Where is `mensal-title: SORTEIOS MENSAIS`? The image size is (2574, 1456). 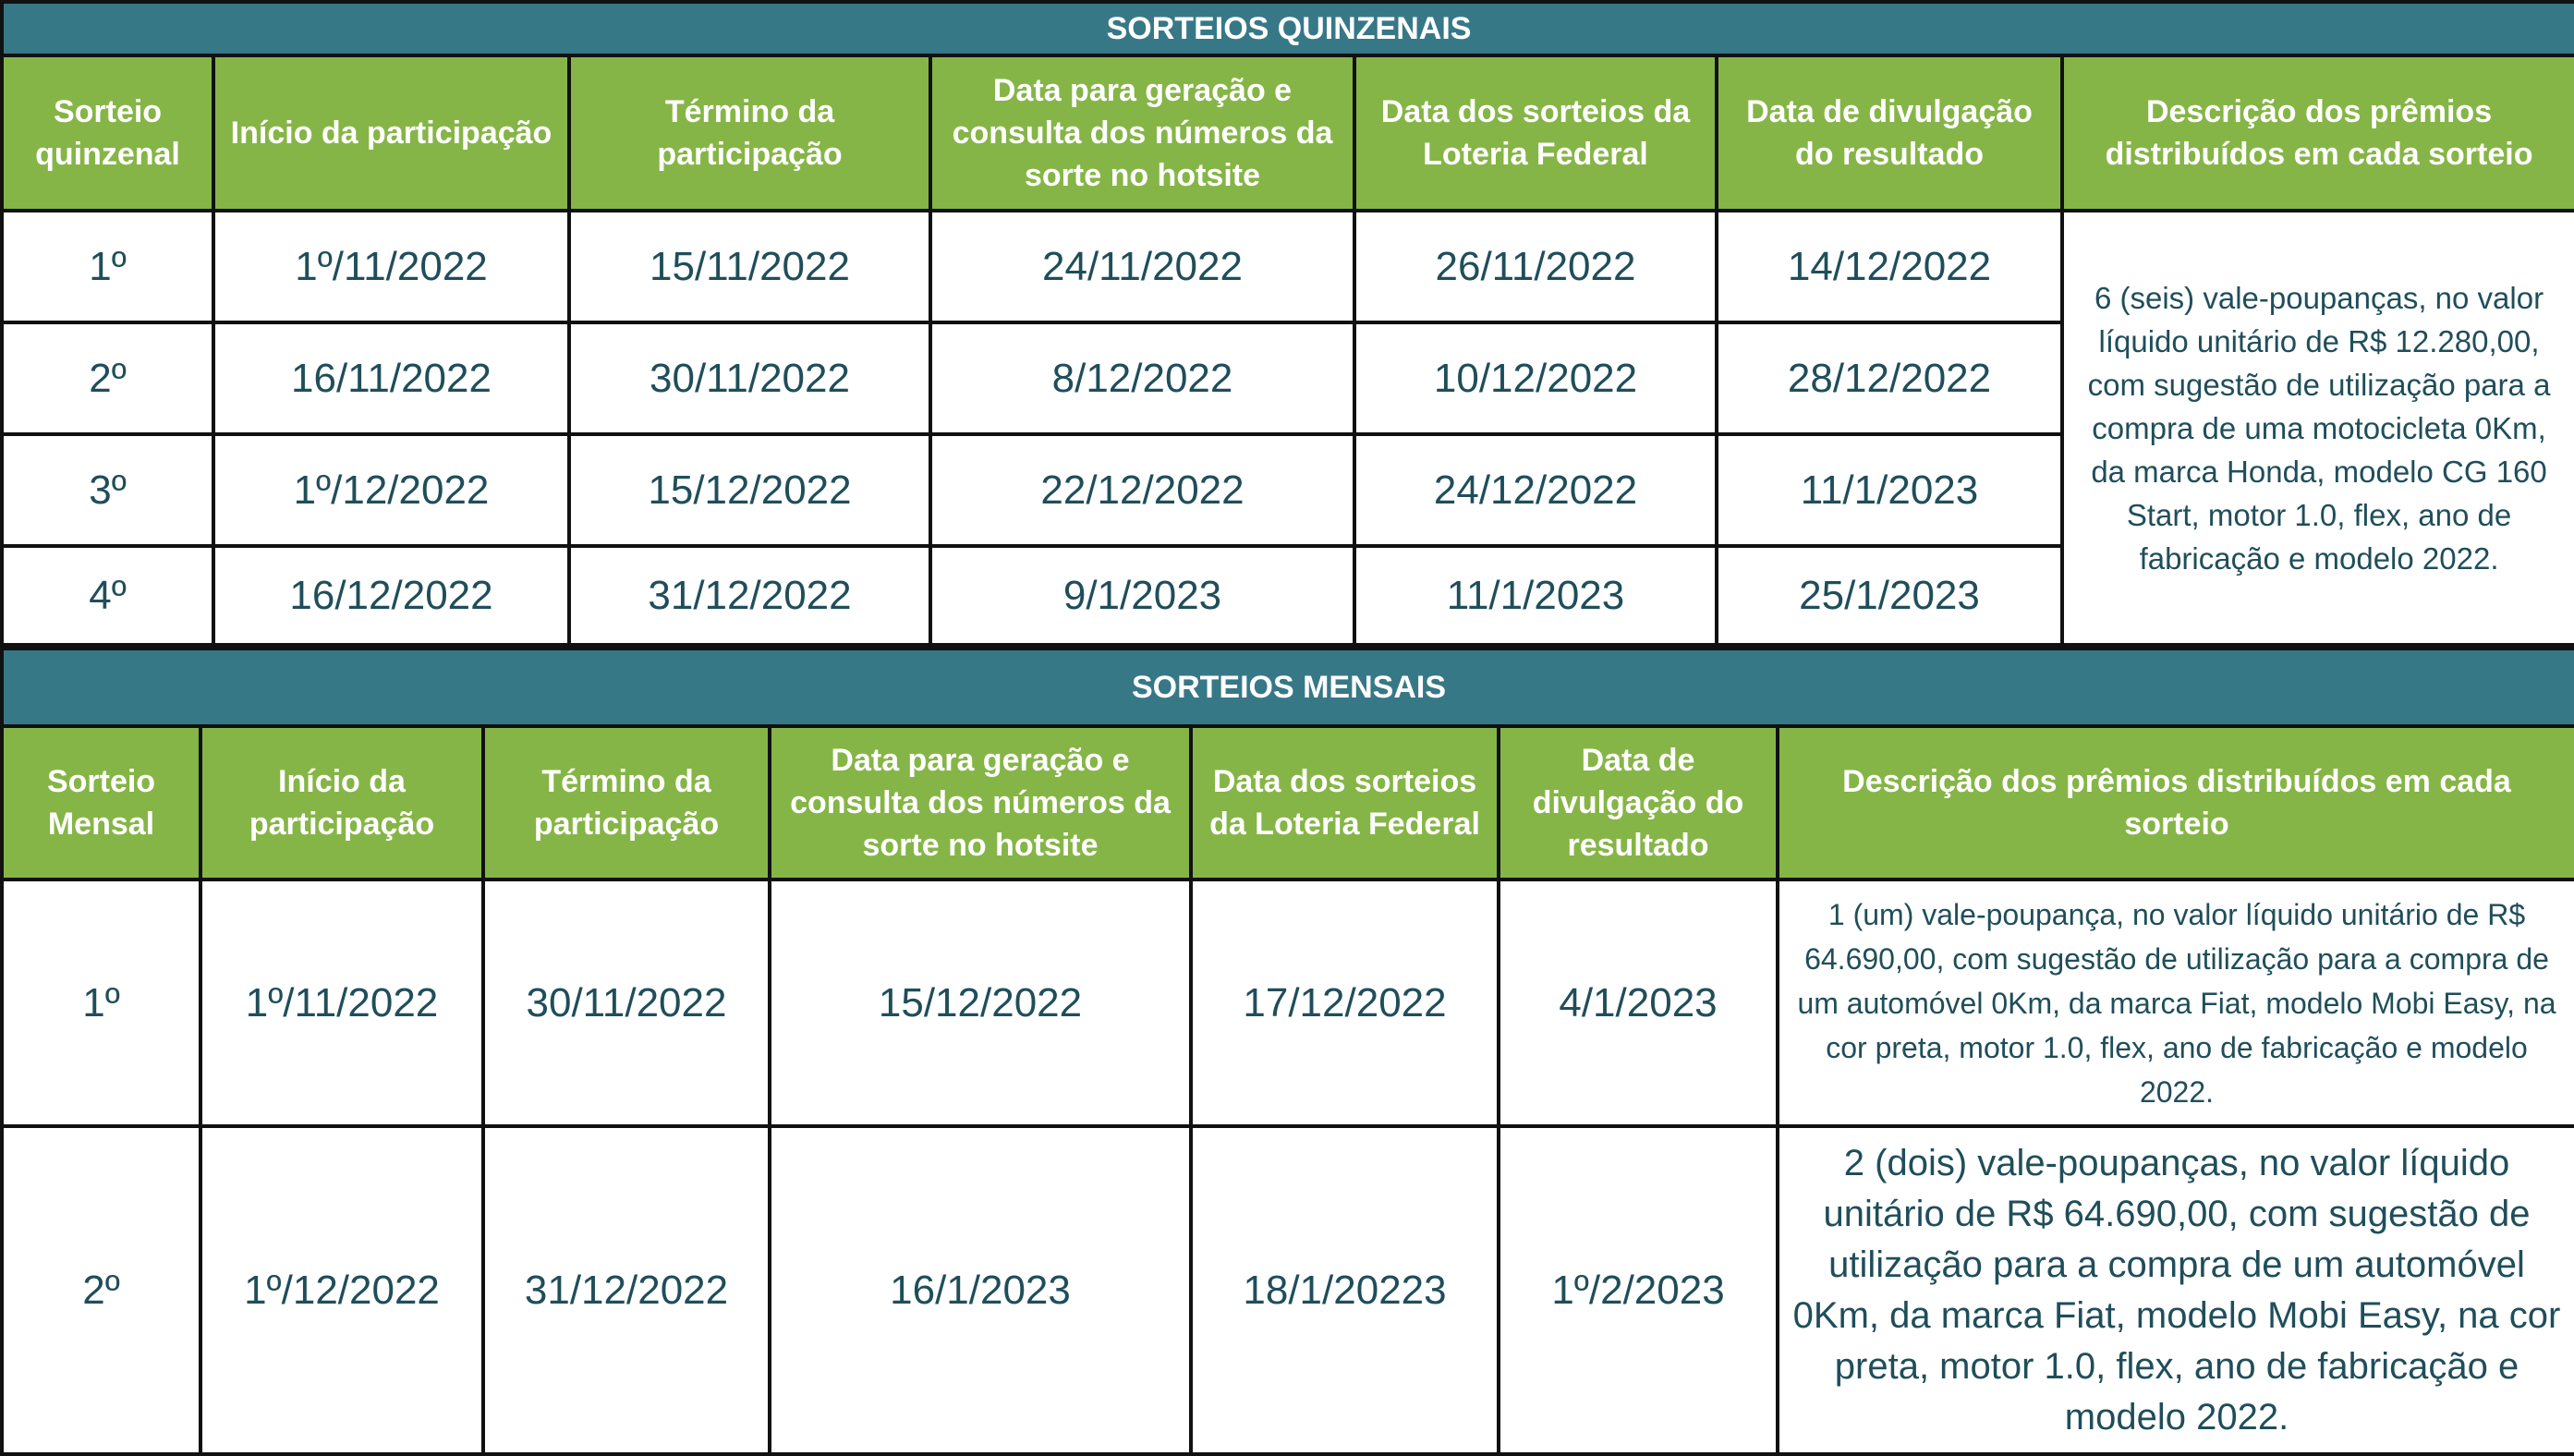 mensal-title: SORTEIOS MENSAIS is located at coordinates (1287, 687).